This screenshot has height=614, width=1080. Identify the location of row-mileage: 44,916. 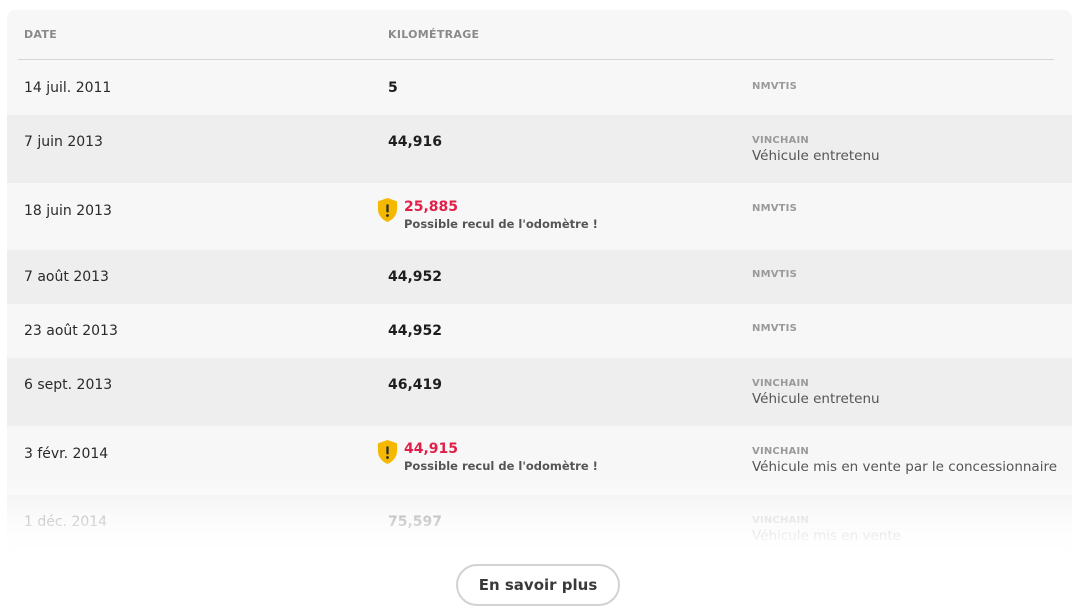
(415, 142).